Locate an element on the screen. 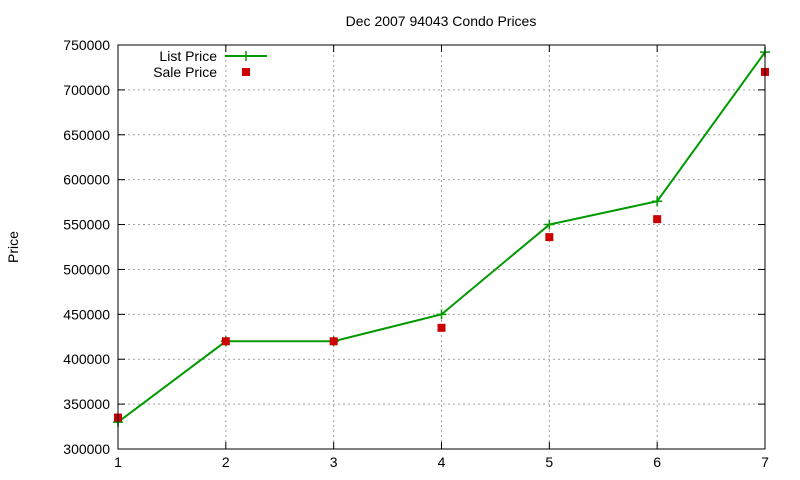 This screenshot has width=800, height=480. y-tick-label: 750000 is located at coordinates (86, 45).